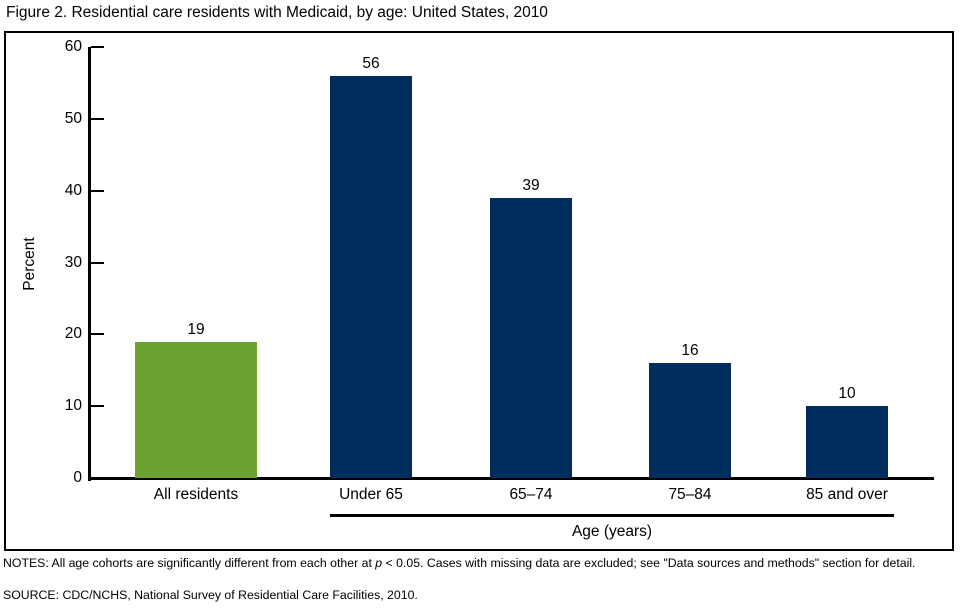 This screenshot has height=608, width=960. What do you see at coordinates (29, 264) in the screenshot?
I see `y-axis-label: Percent` at bounding box center [29, 264].